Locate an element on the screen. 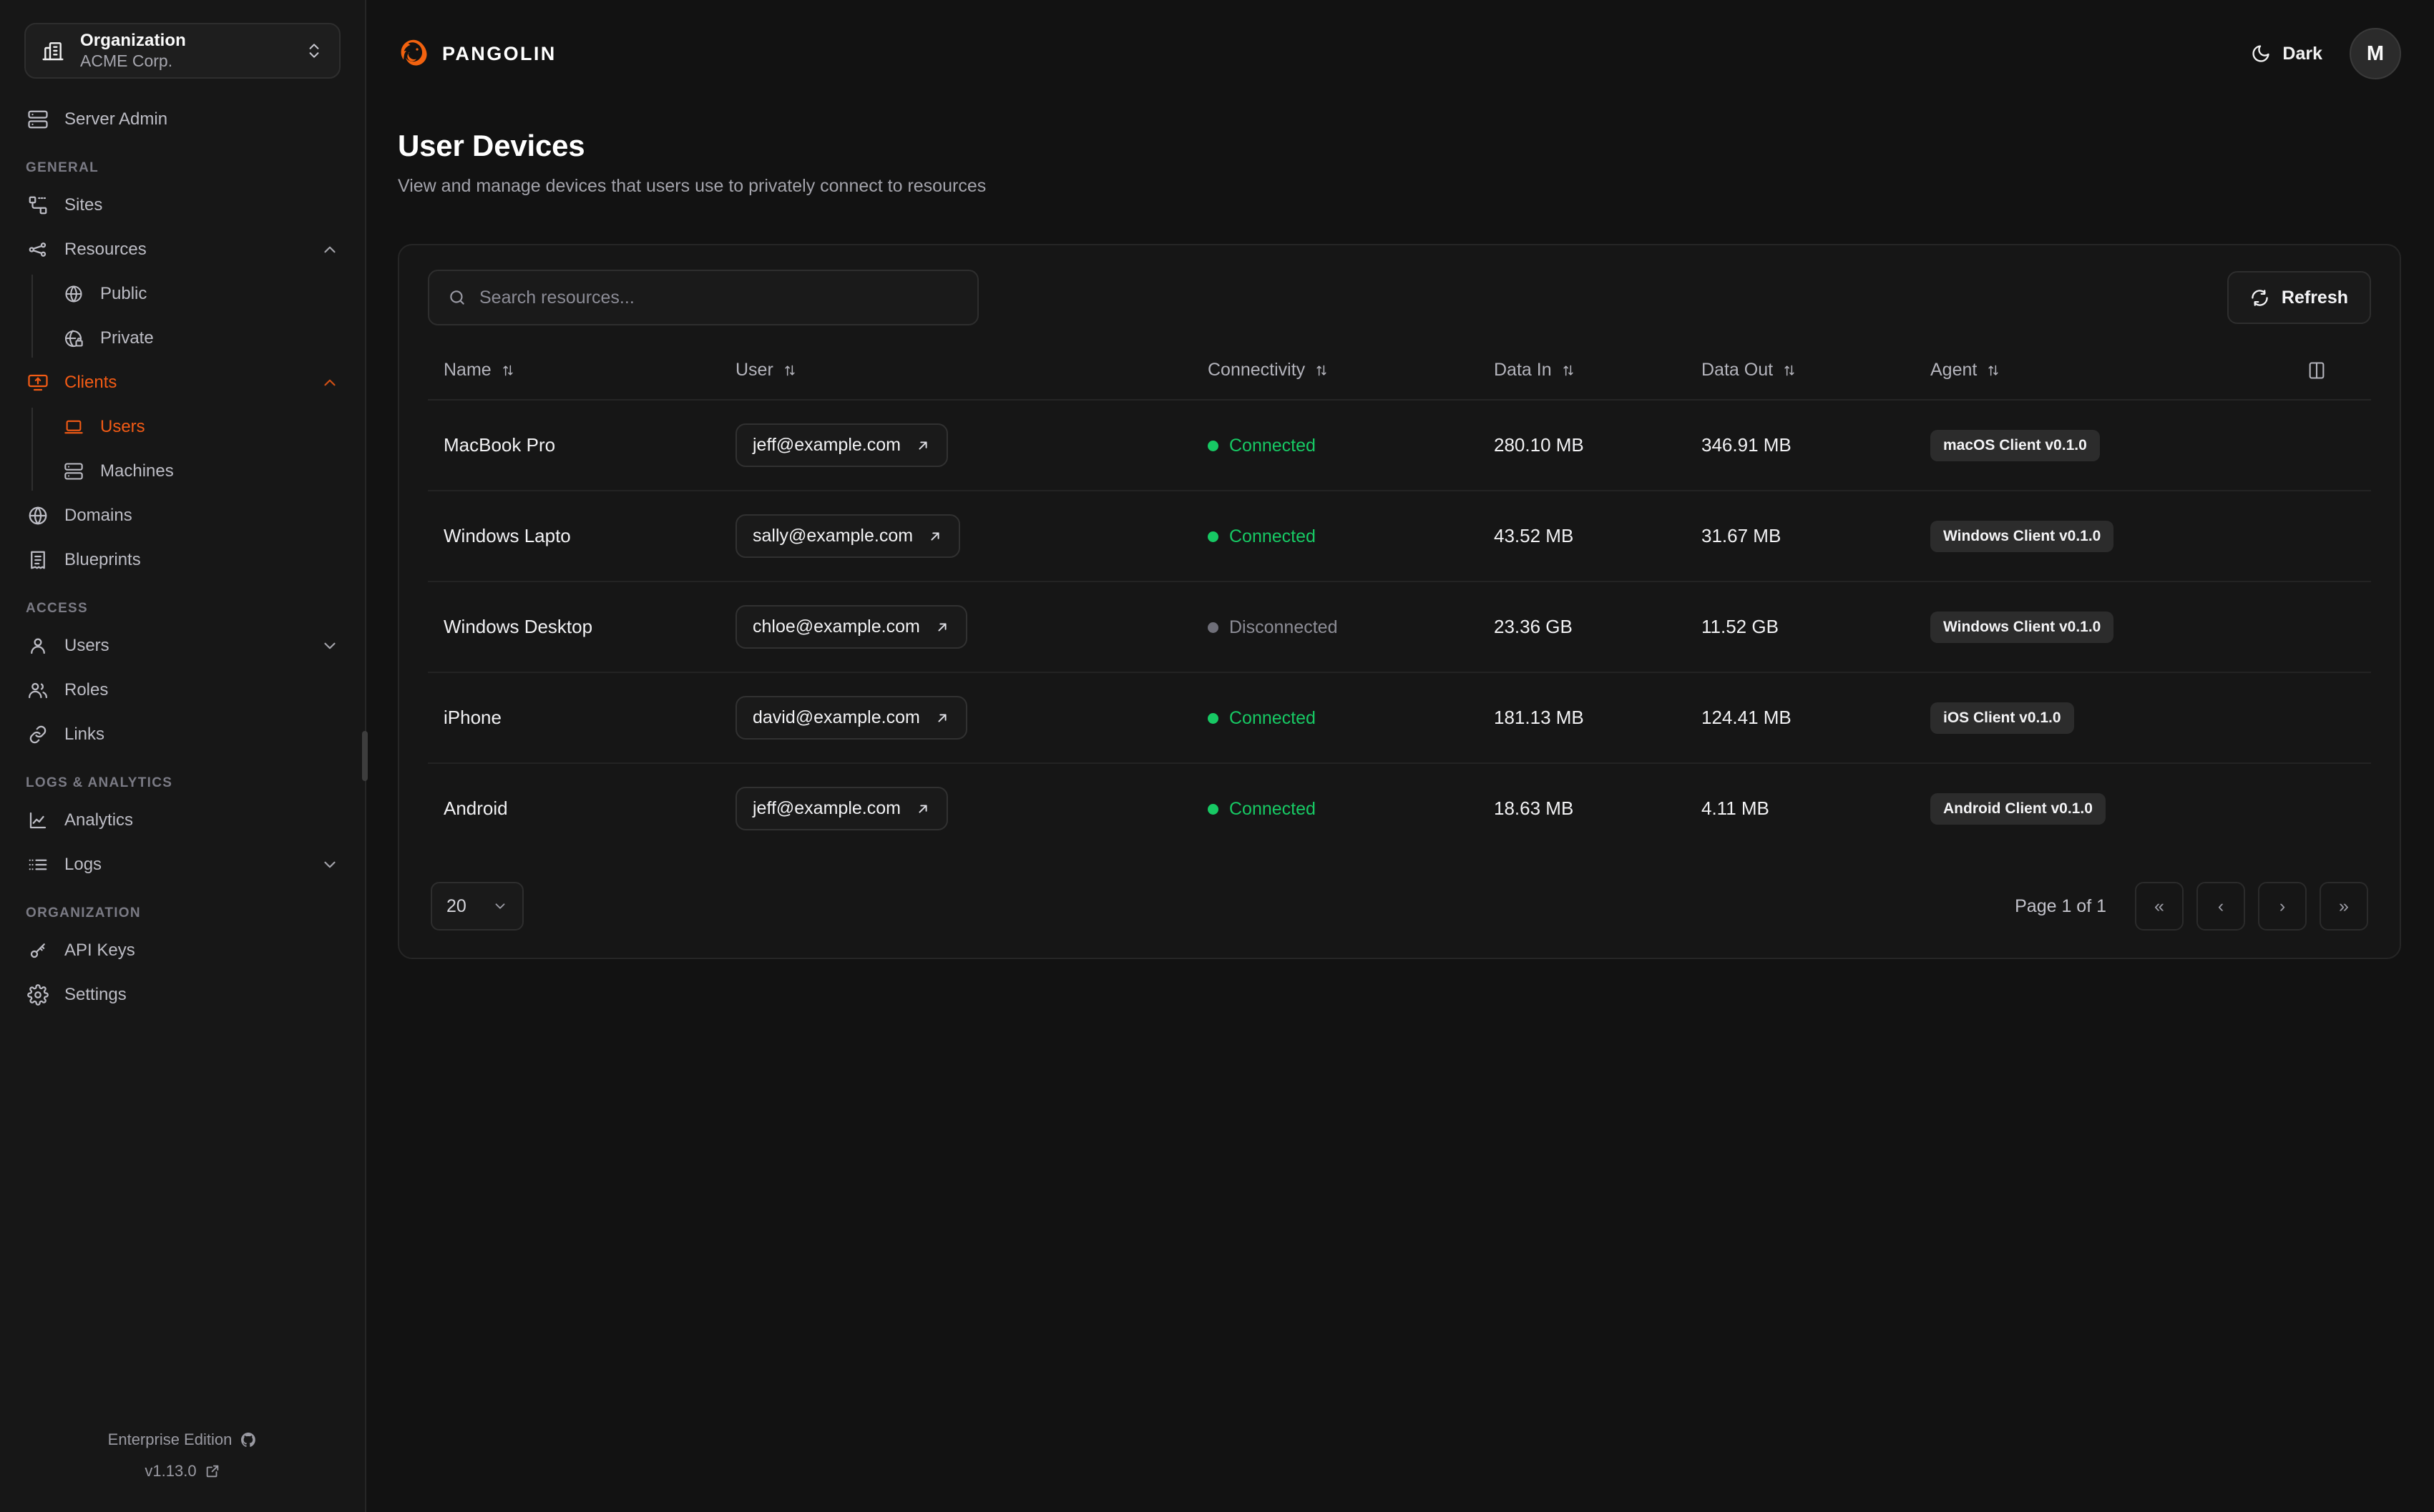 Image resolution: width=2434 pixels, height=1512 pixels. sidebar-item-roles: Roles is located at coordinates (182, 690).